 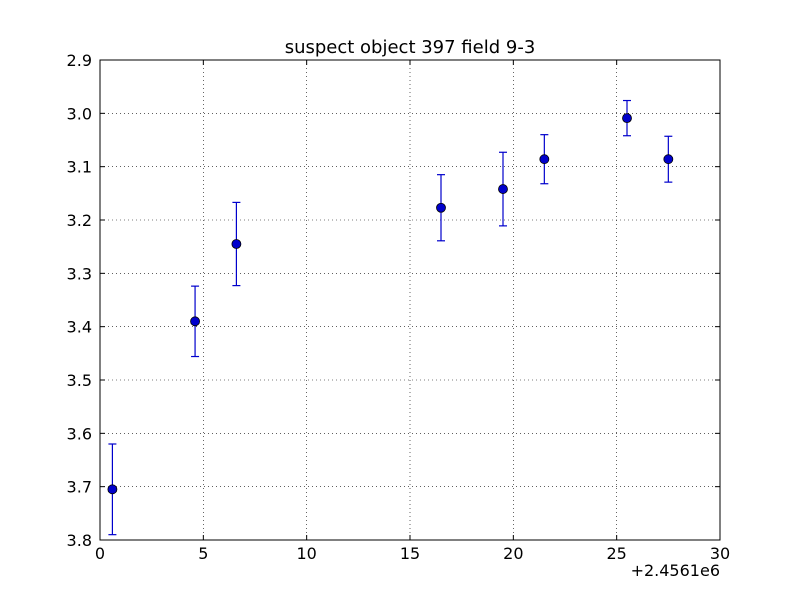 I want to click on x-tick-label: 0, so click(x=100, y=553).